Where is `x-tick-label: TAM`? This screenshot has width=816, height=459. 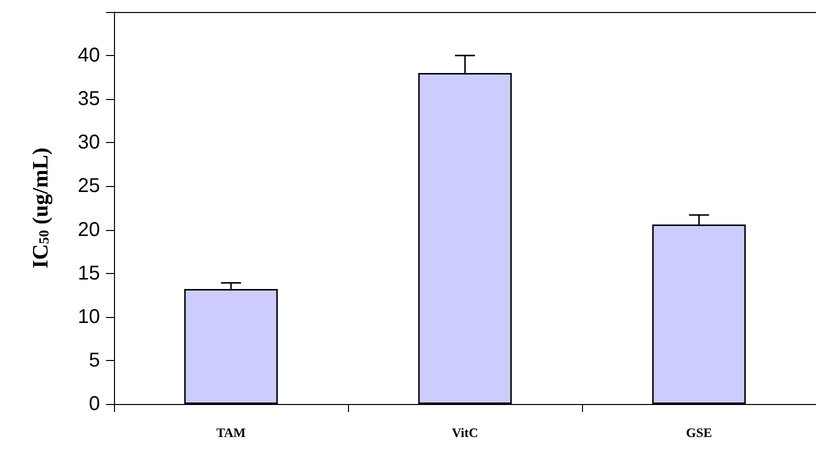 x-tick-label: TAM is located at coordinates (231, 432).